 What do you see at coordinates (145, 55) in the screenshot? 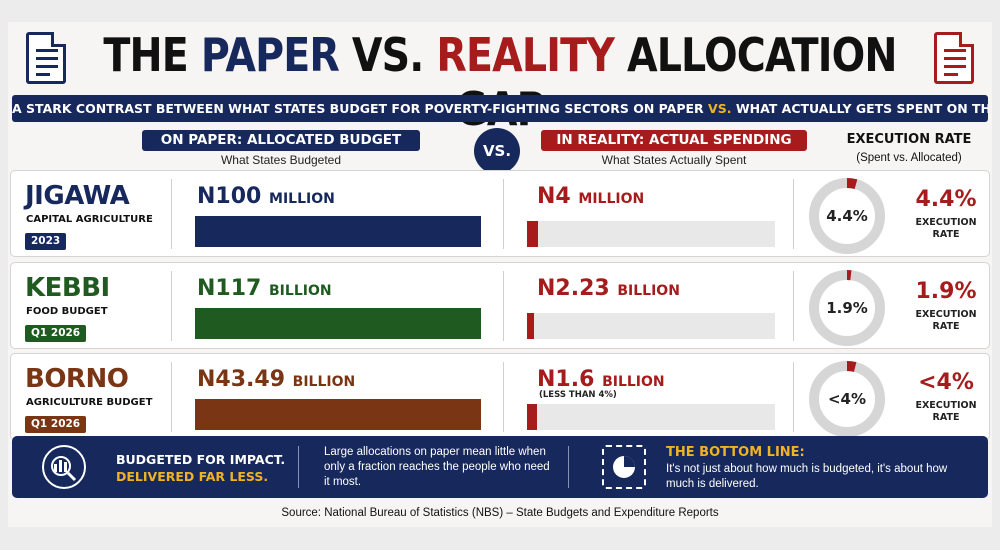
I see `title-part-1: THE` at bounding box center [145, 55].